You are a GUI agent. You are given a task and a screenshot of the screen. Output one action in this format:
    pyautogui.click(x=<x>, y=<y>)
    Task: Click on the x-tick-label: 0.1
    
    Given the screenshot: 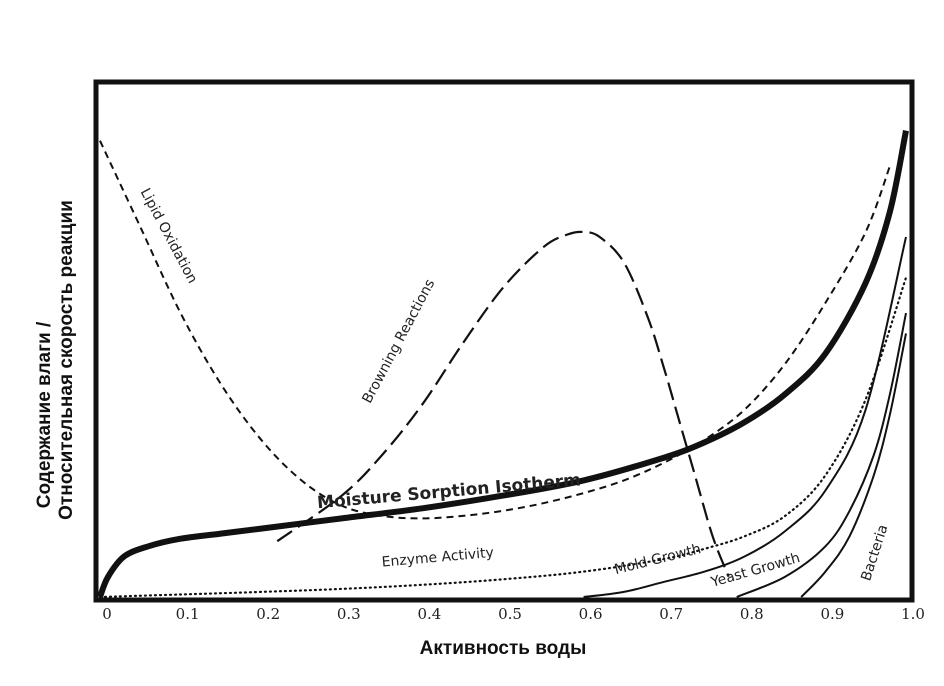 What is the action you would take?
    pyautogui.click(x=188, y=614)
    